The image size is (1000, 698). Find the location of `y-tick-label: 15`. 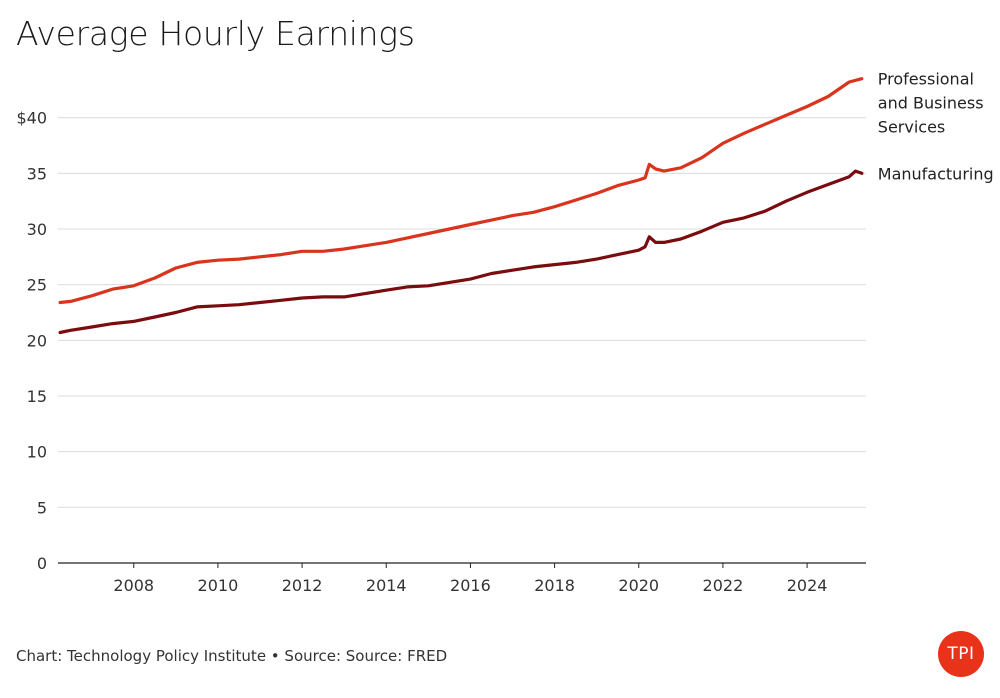

y-tick-label: 15 is located at coordinates (37, 396).